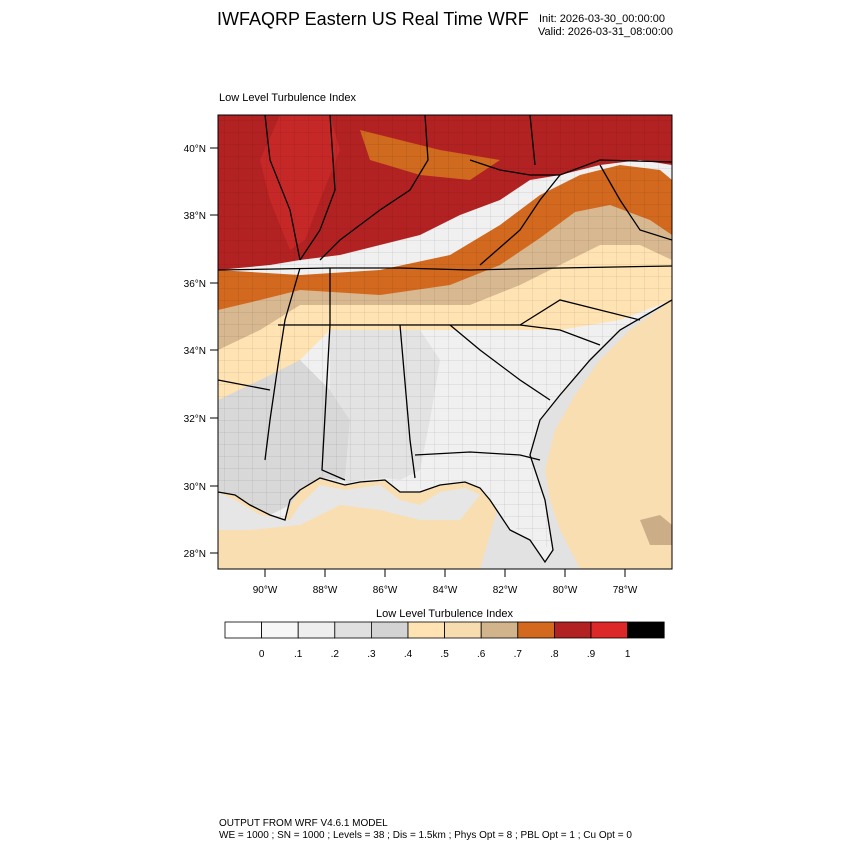  Describe the element at coordinates (195, 419) in the screenshot. I see `lat-label: 32°N` at that location.